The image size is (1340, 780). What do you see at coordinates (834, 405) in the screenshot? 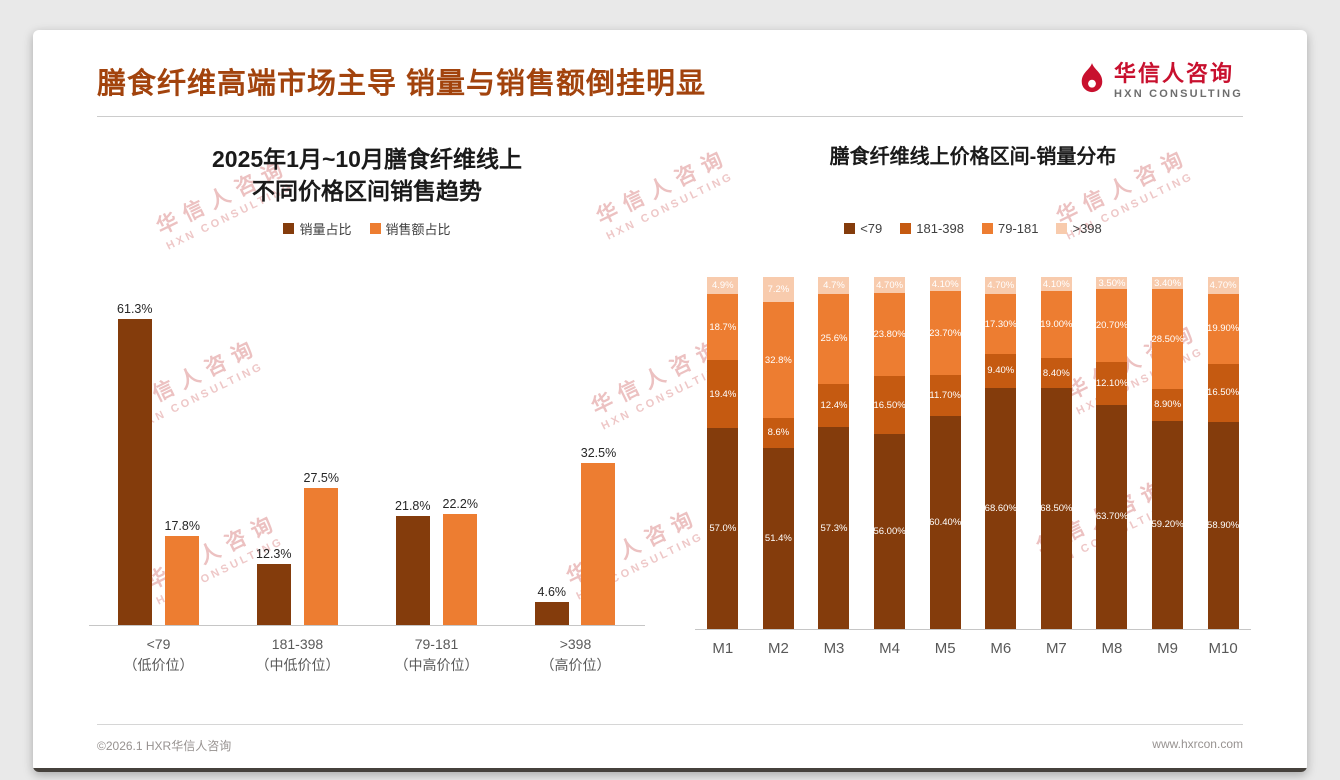
I see `bar-segment: 12.4%` at bounding box center [834, 405].